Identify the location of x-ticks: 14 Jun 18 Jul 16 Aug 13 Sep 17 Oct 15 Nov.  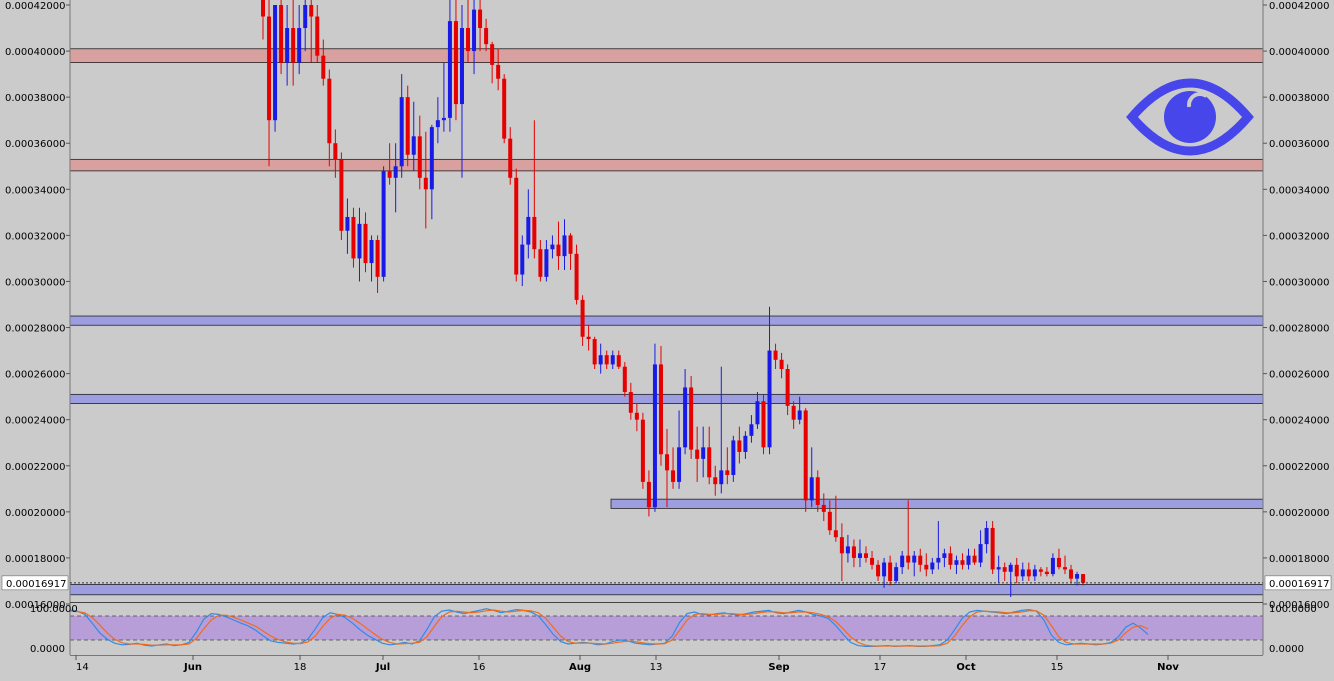
(627, 664).